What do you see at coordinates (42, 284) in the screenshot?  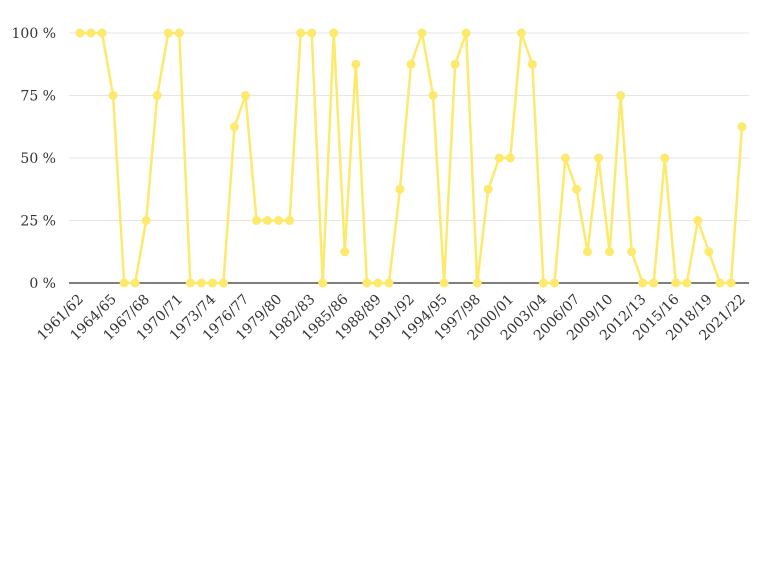 I see `y-tick-label: 0 %` at bounding box center [42, 284].